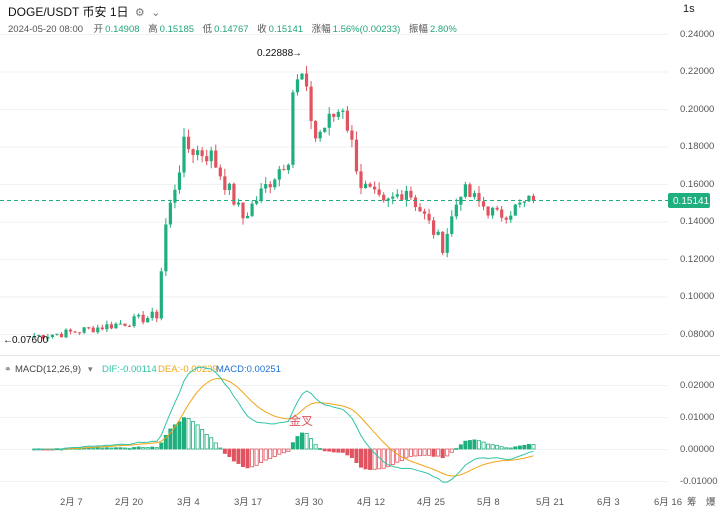  Describe the element at coordinates (692, 502) in the screenshot. I see `chips-button: 筹` at that location.